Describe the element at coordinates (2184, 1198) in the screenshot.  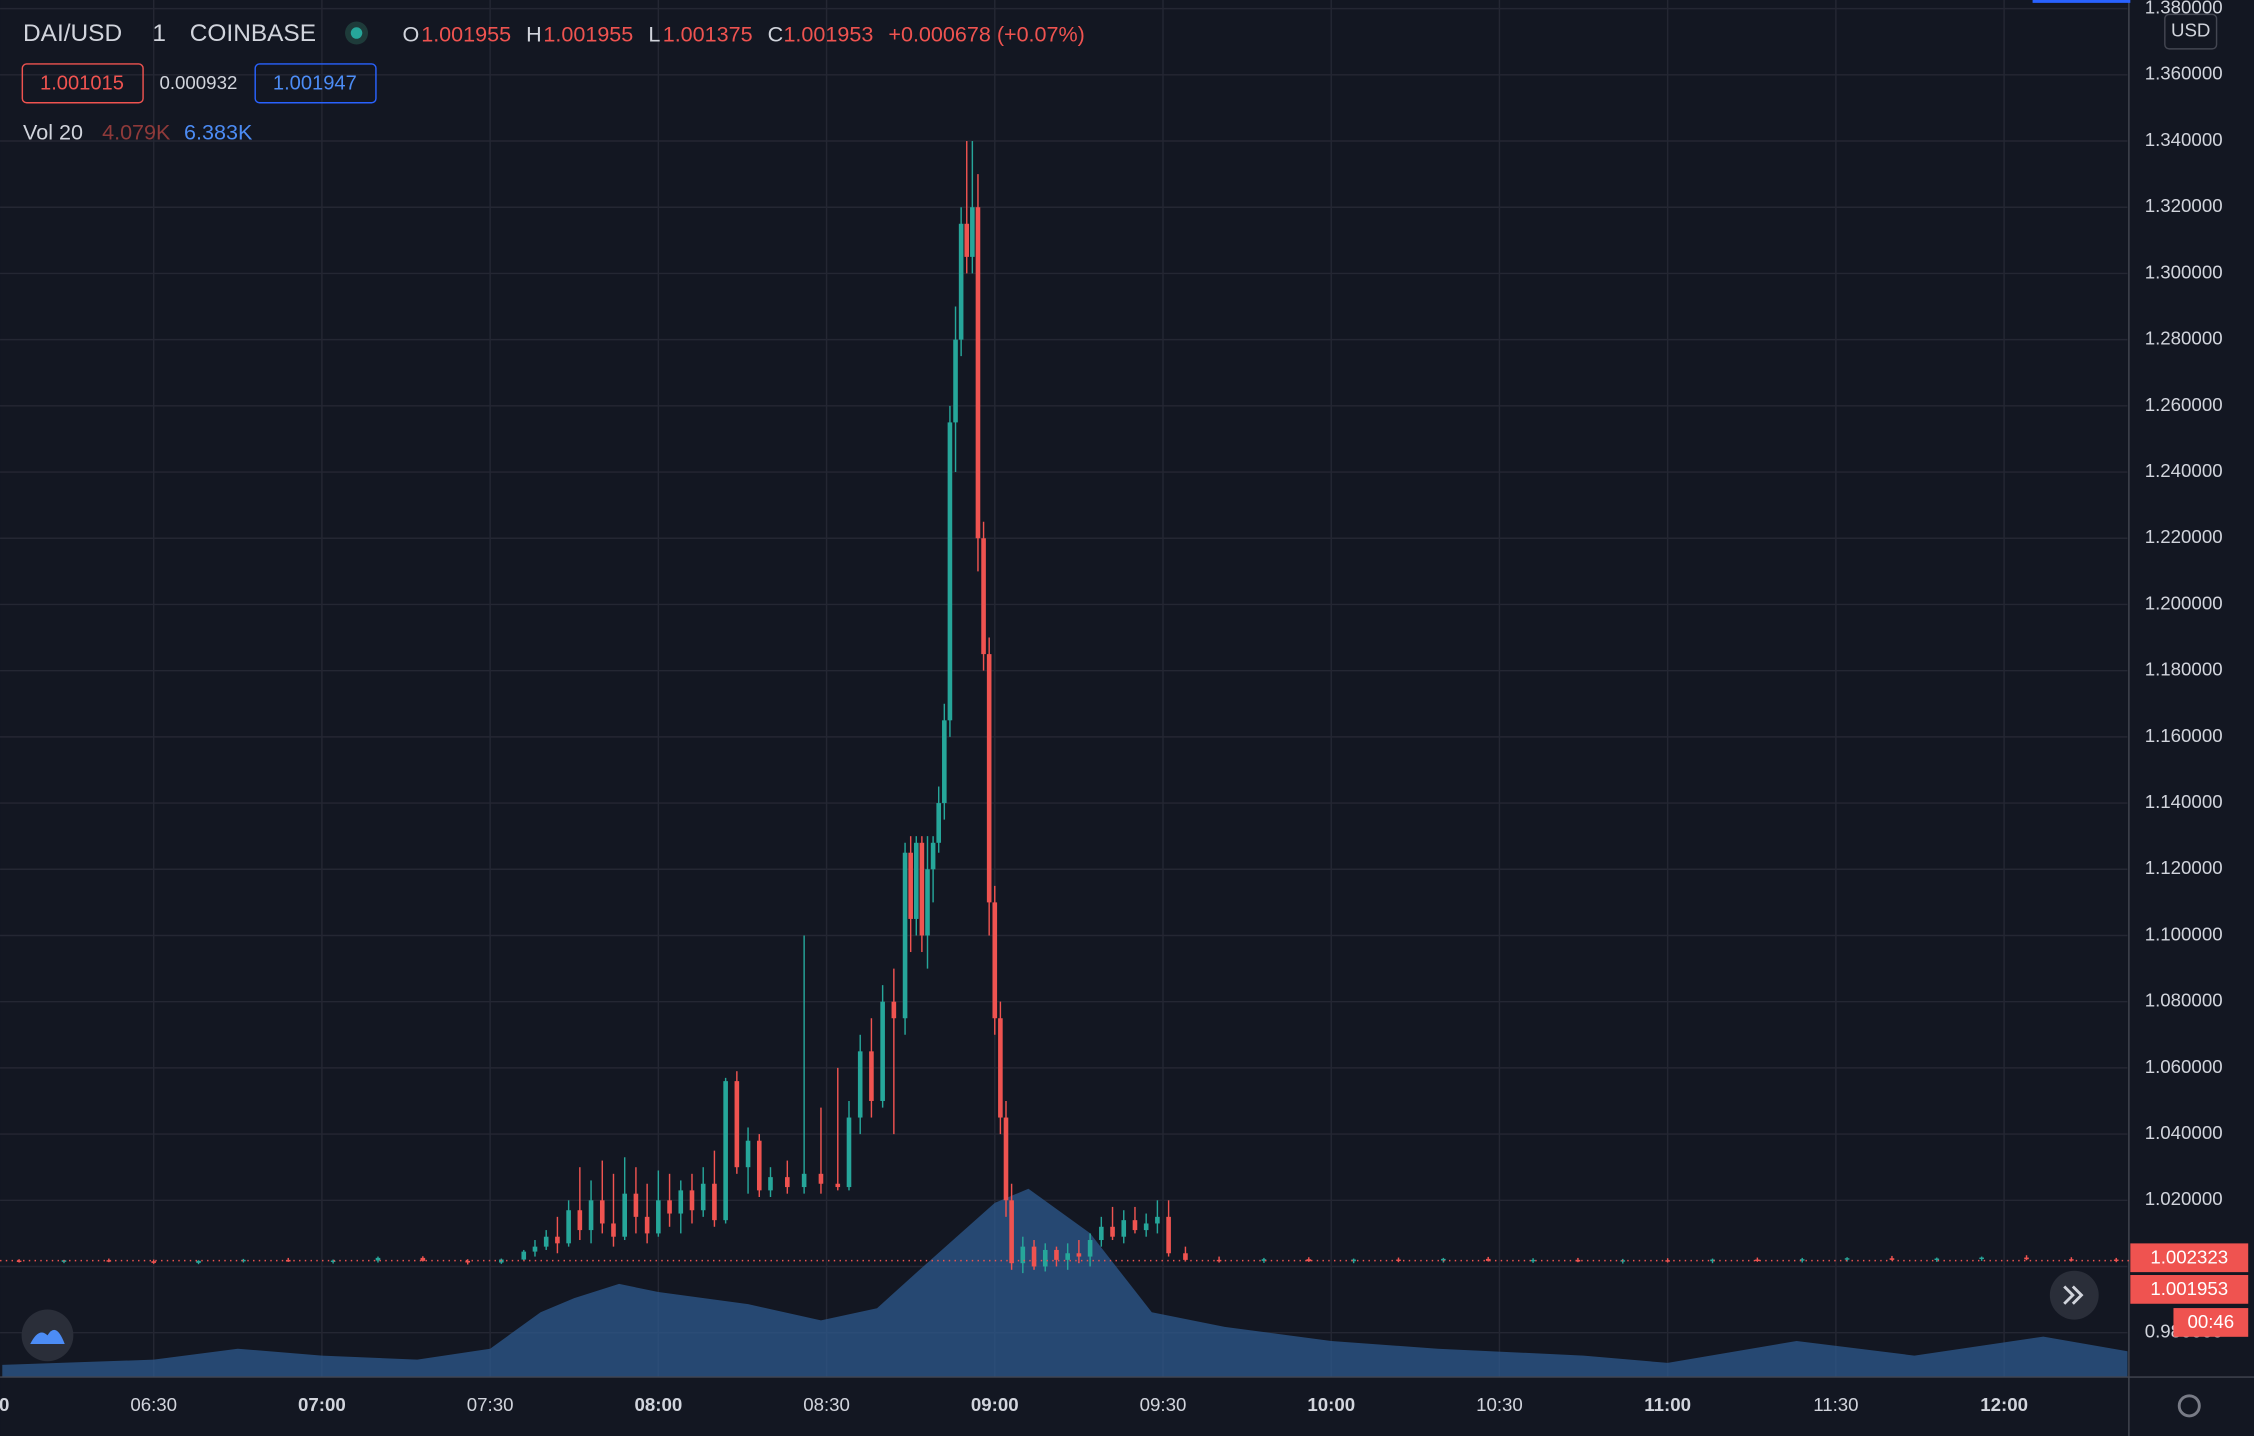
I see `y-tick-label: 1.020000` at that location.